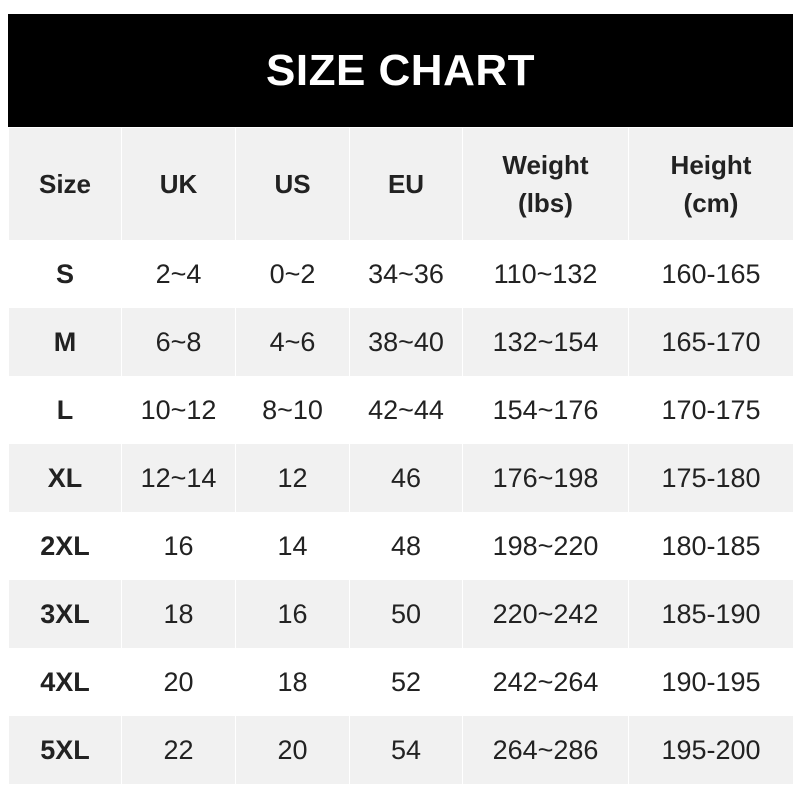  I want to click on cell-weight: 132~154, so click(545, 342).